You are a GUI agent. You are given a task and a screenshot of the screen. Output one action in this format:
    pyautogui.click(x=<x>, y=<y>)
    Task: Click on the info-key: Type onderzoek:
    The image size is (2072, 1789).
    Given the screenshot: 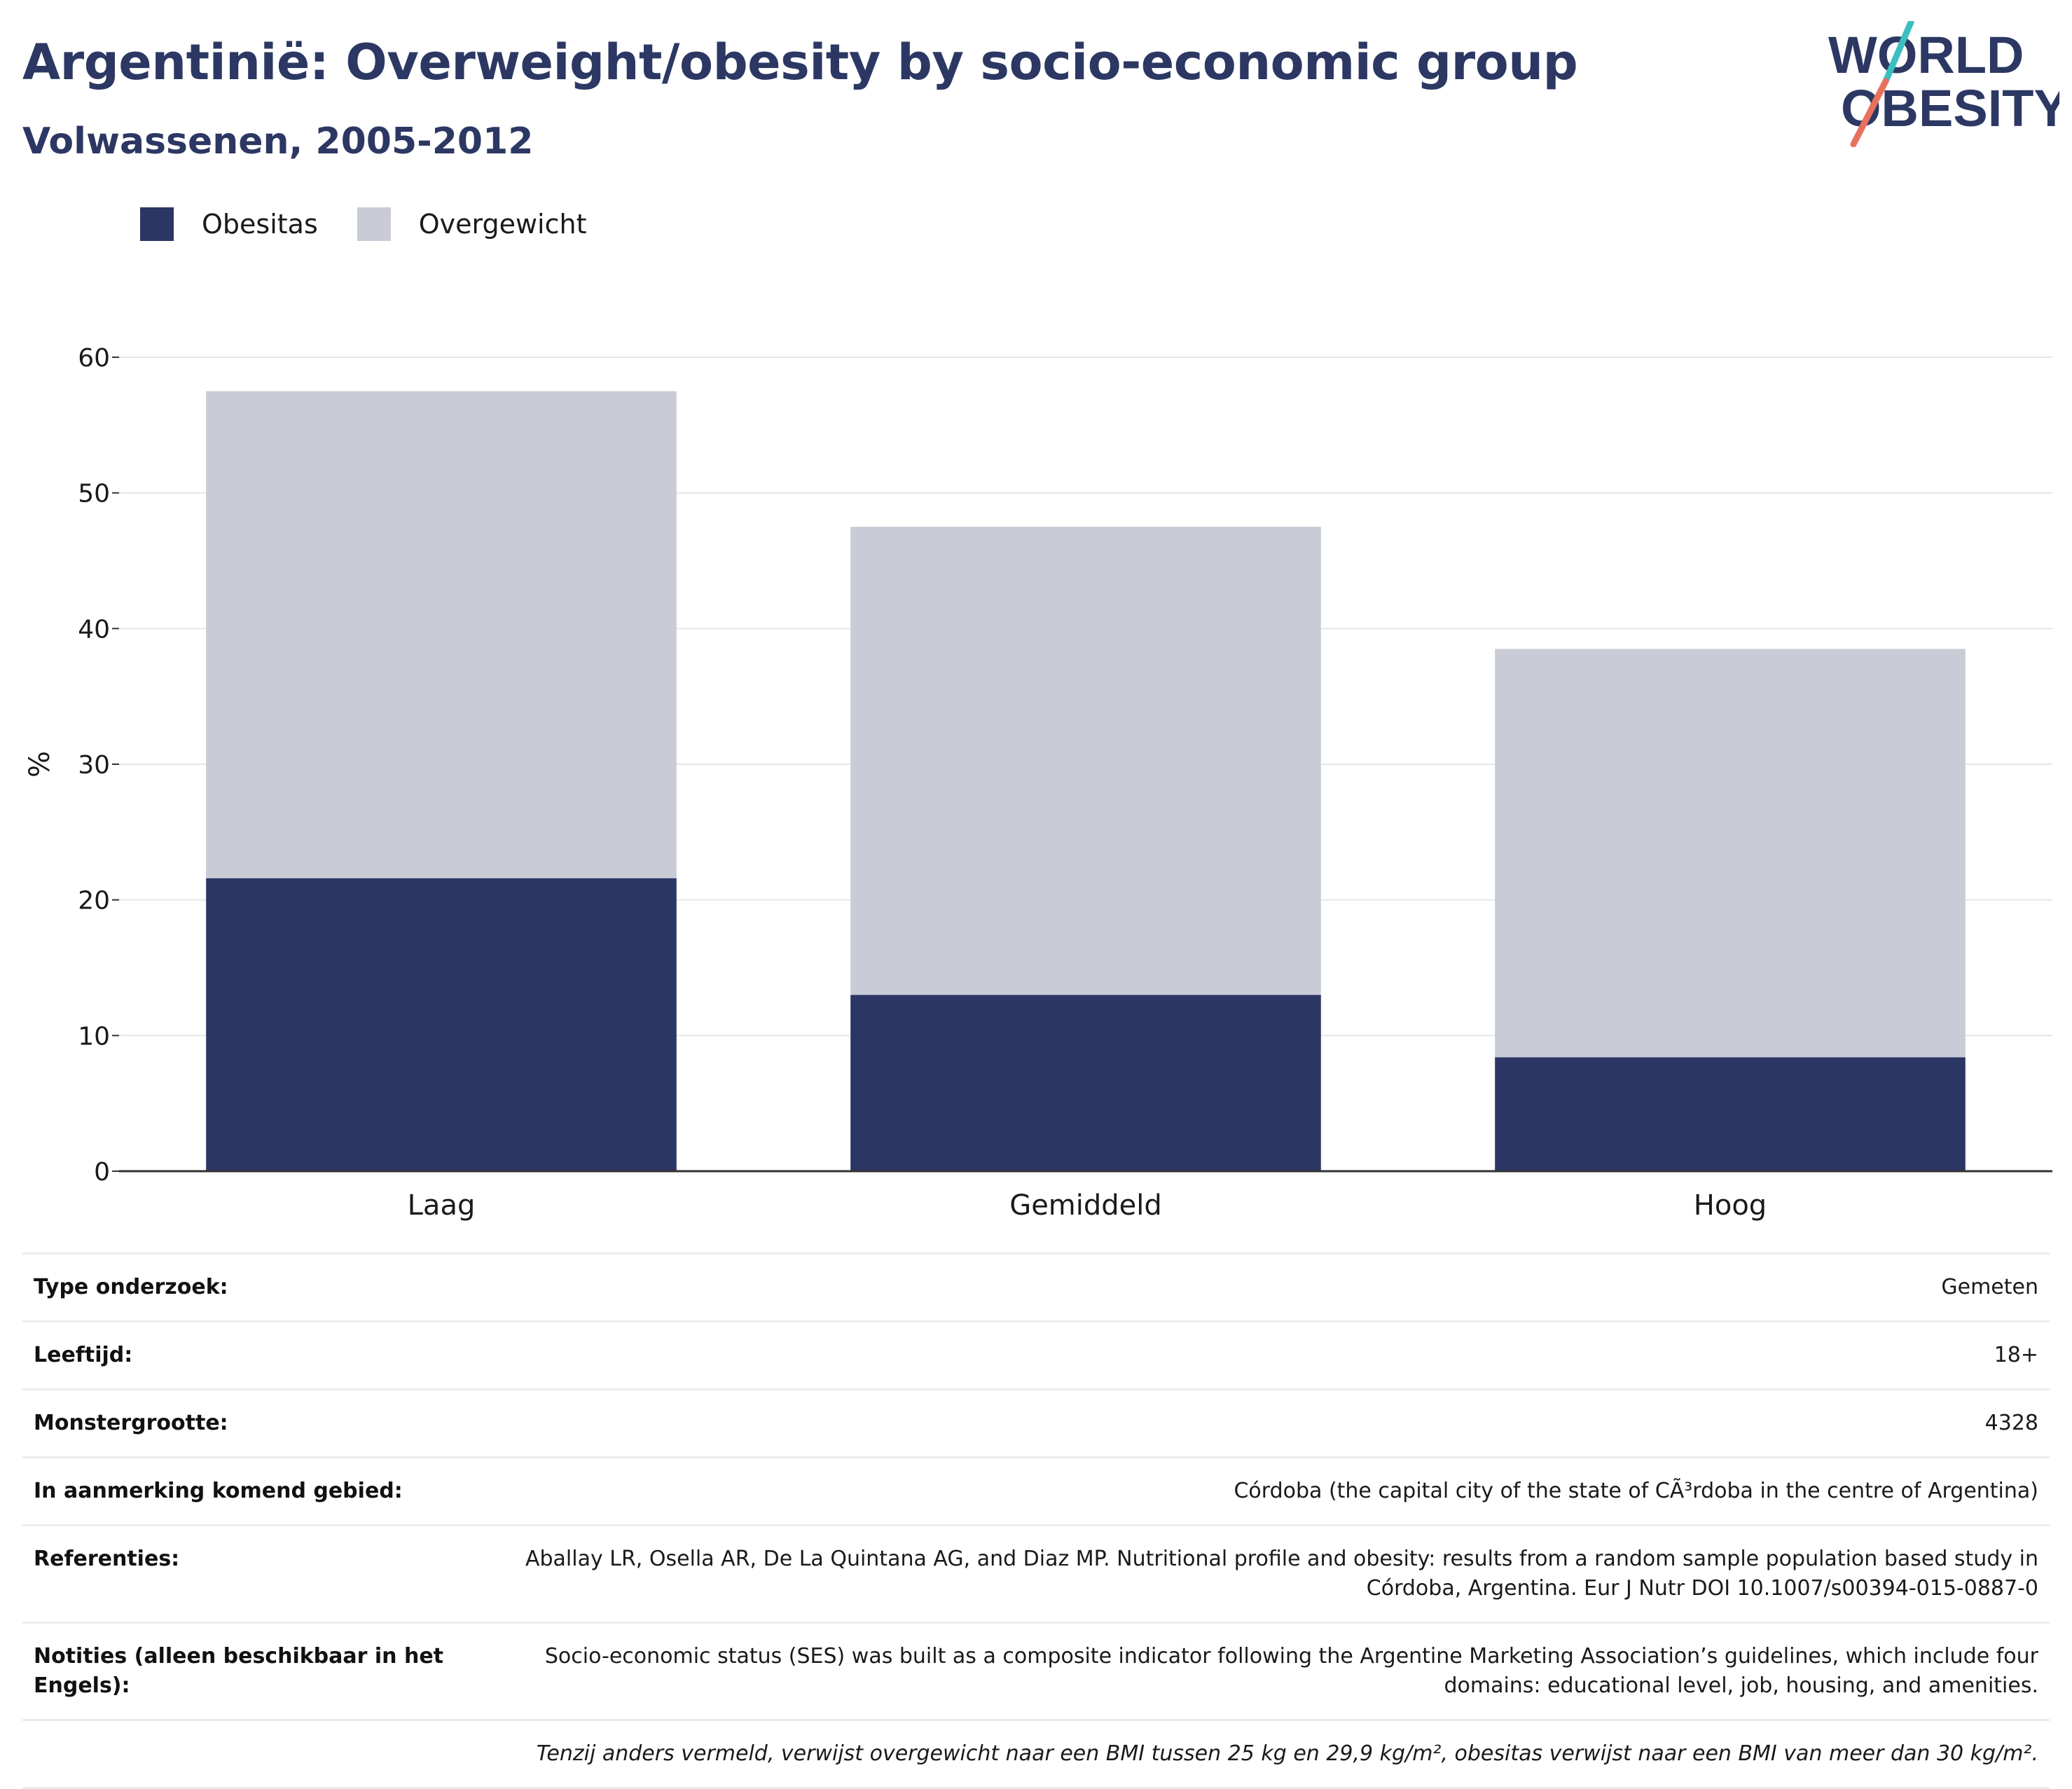 What is the action you would take?
    pyautogui.click(x=131, y=1287)
    